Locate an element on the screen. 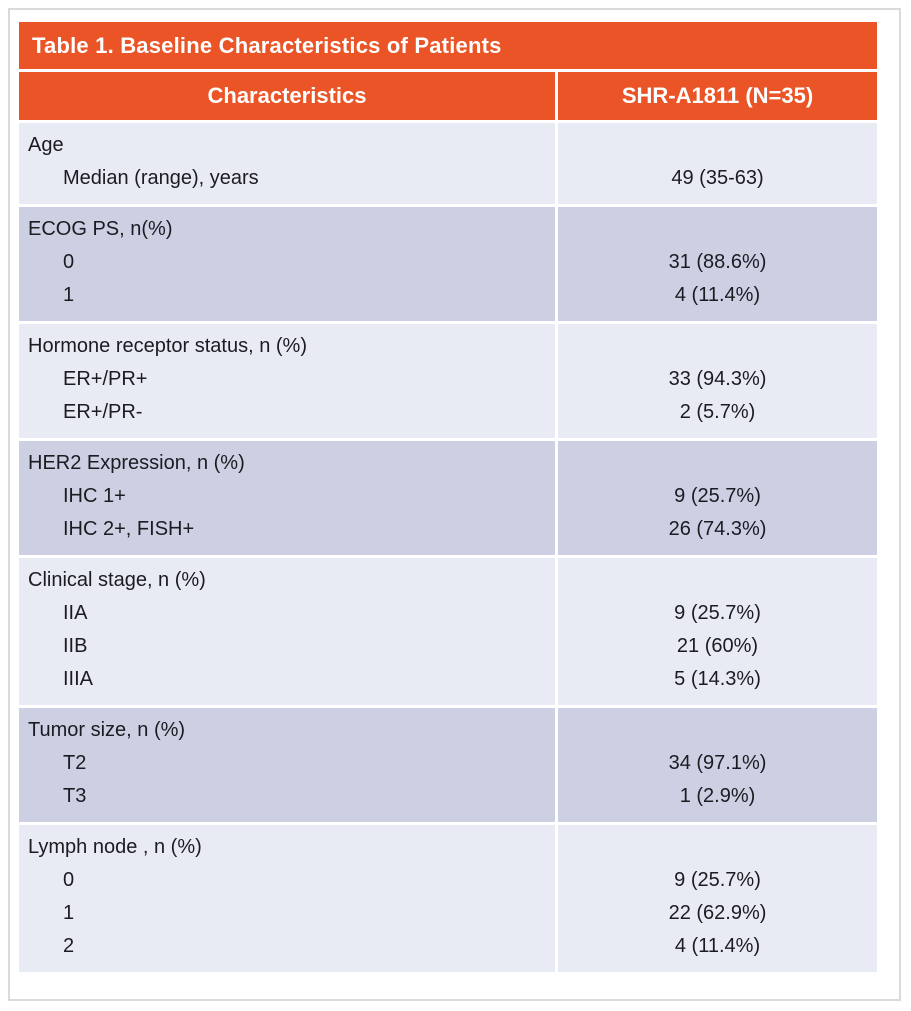  table-row: 1 22 (62.9%) is located at coordinates (448, 913).